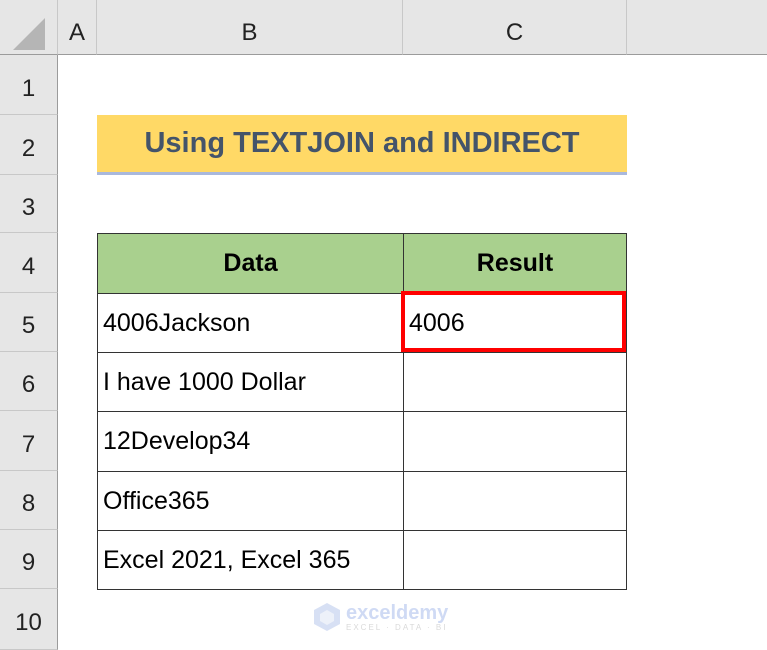  I want to click on column-header-c: C, so click(515, 27).